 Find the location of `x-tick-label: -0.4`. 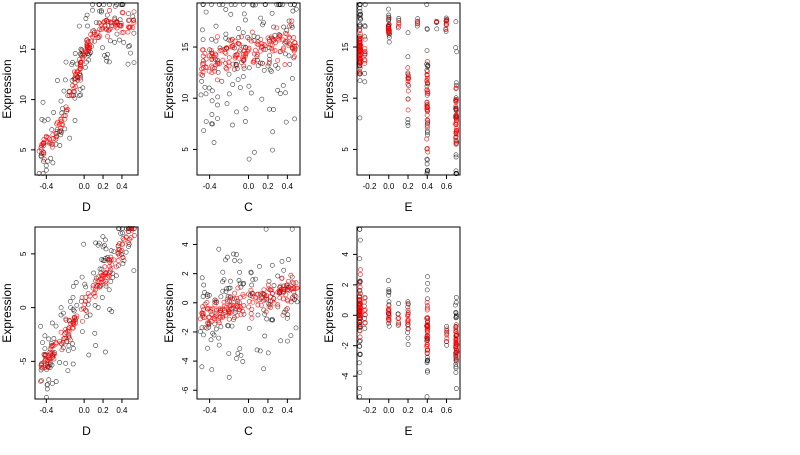

x-tick-label: -0.4 is located at coordinates (46, 410).